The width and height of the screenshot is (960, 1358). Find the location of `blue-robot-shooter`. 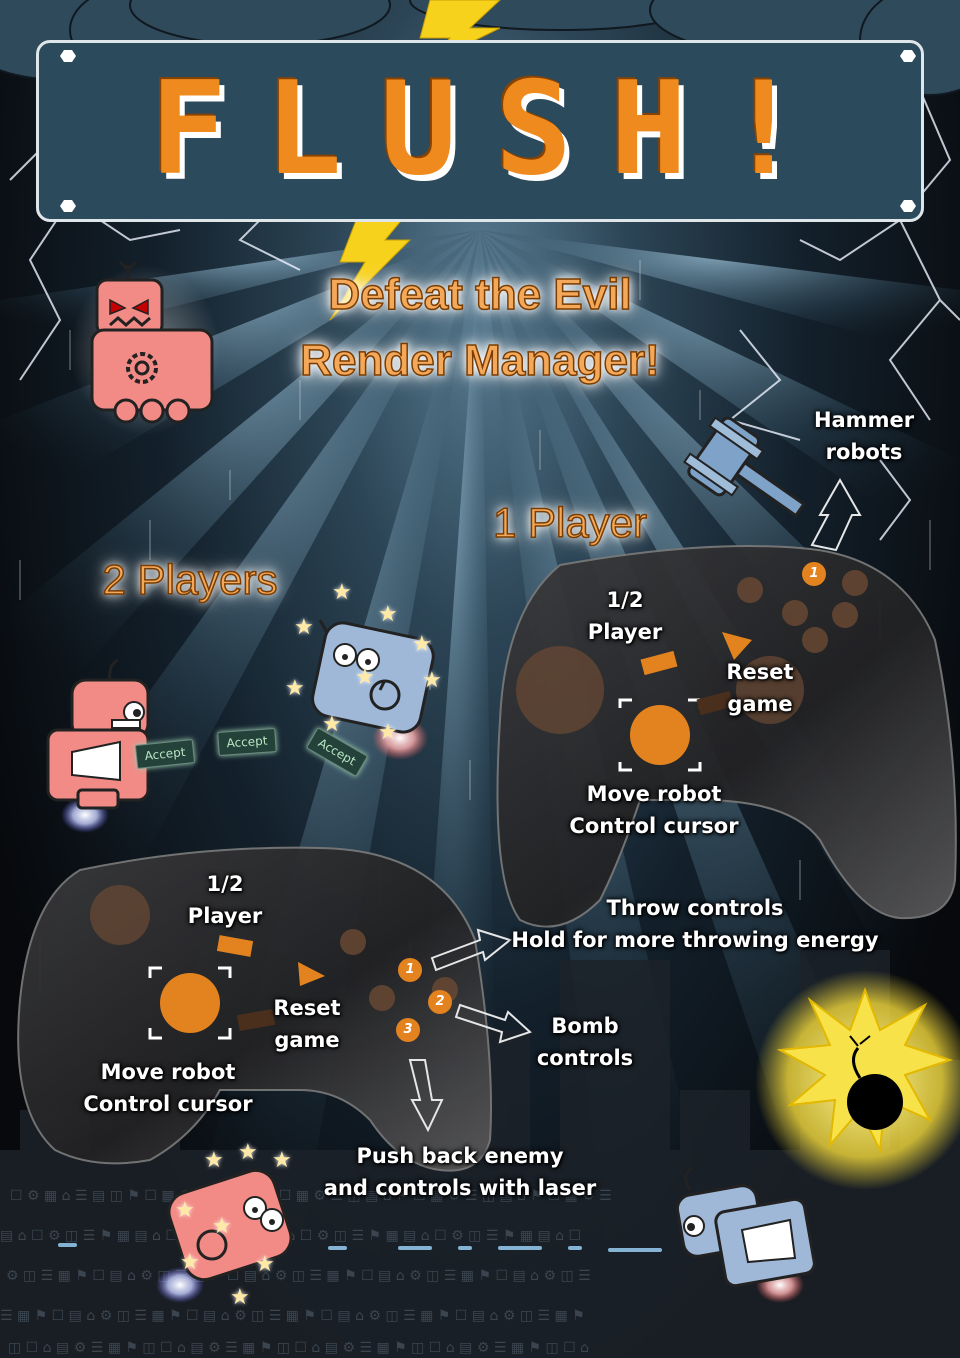

blue-robot-shooter is located at coordinates (745, 1234).